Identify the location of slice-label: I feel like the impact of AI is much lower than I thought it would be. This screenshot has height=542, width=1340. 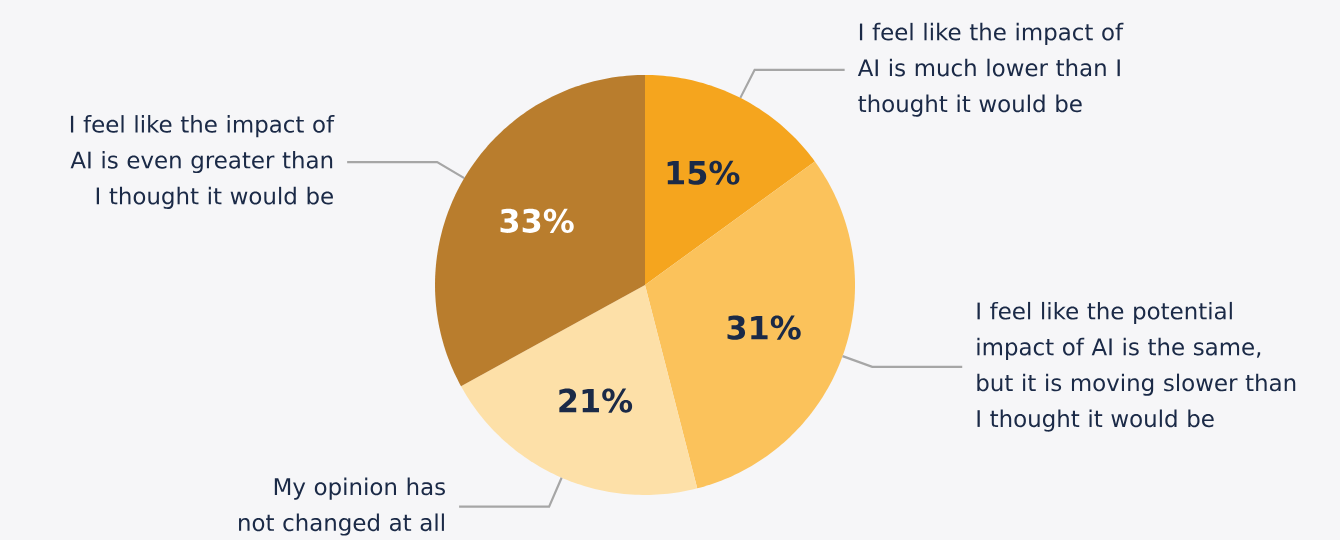
(990, 69).